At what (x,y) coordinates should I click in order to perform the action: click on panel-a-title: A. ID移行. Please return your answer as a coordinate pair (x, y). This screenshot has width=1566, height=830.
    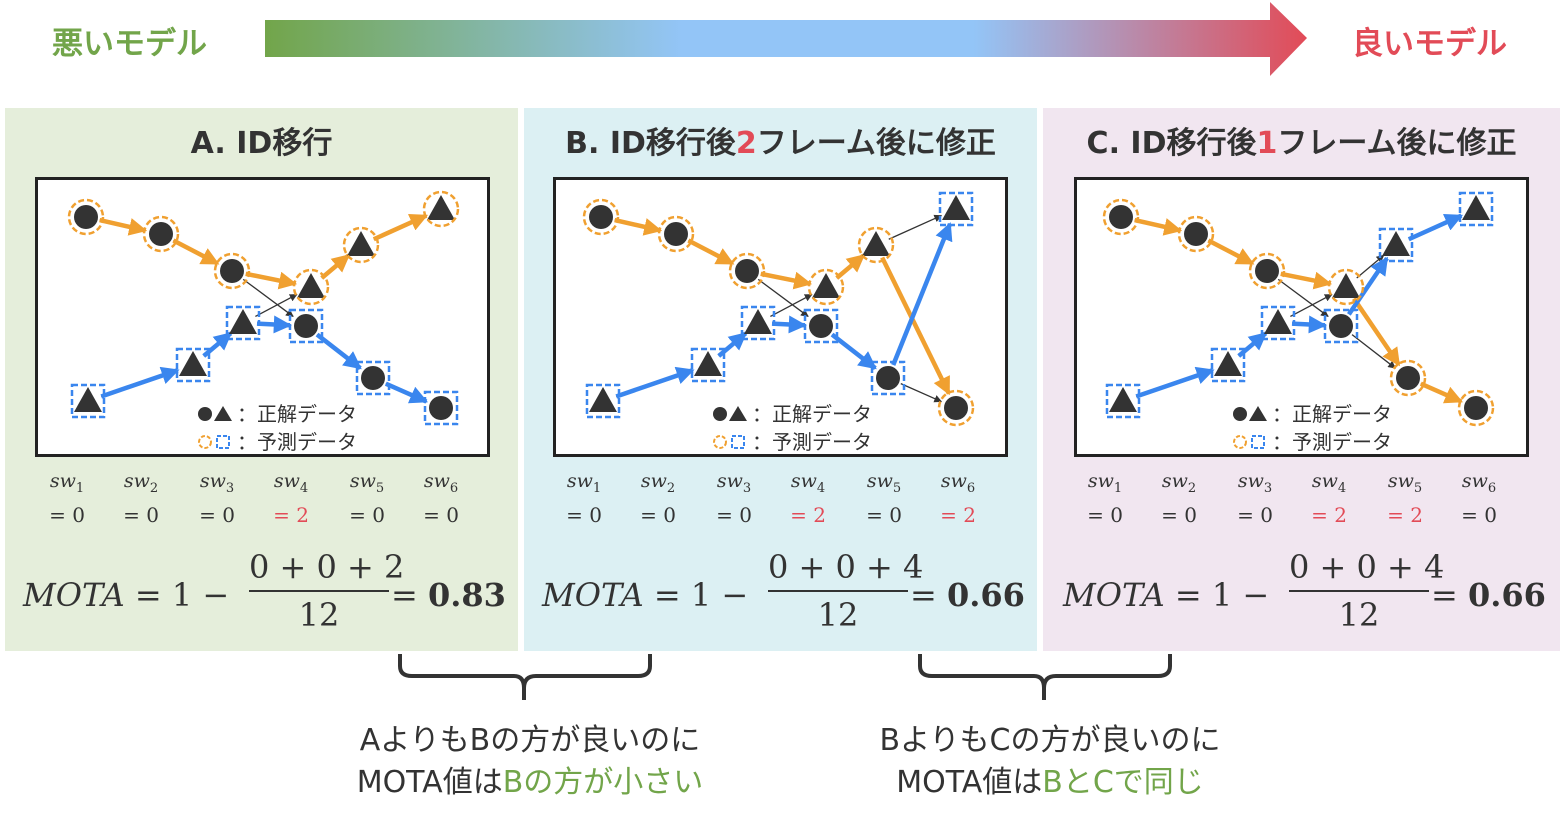
    Looking at the image, I should click on (261, 143).